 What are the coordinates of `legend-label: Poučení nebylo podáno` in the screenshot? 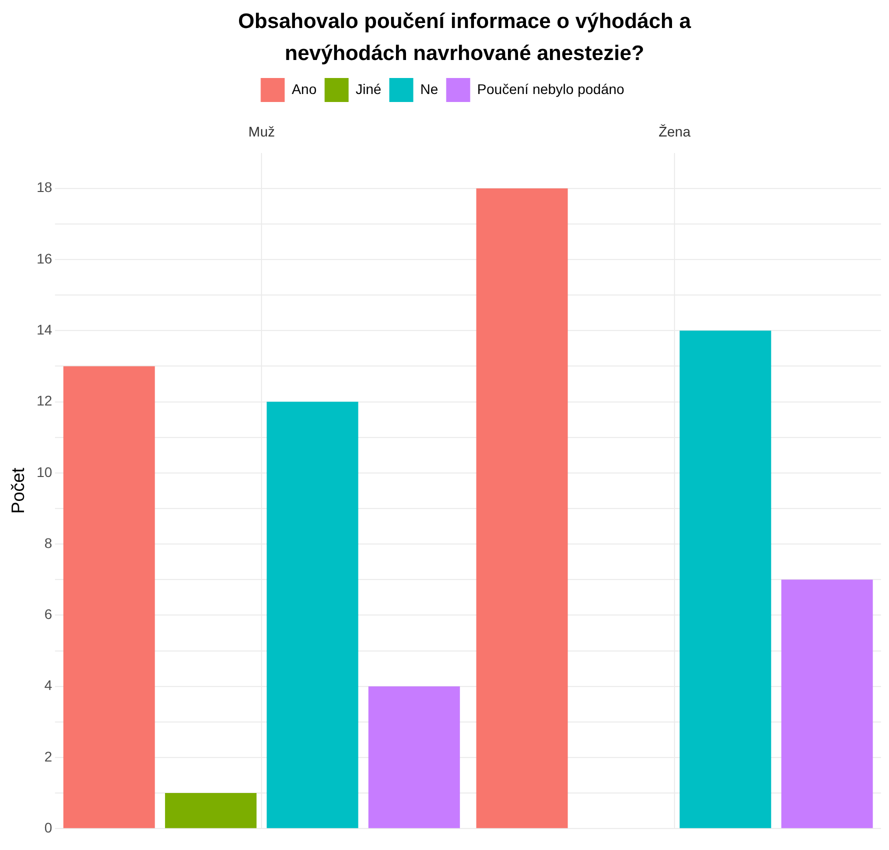 It's located at (551, 88).